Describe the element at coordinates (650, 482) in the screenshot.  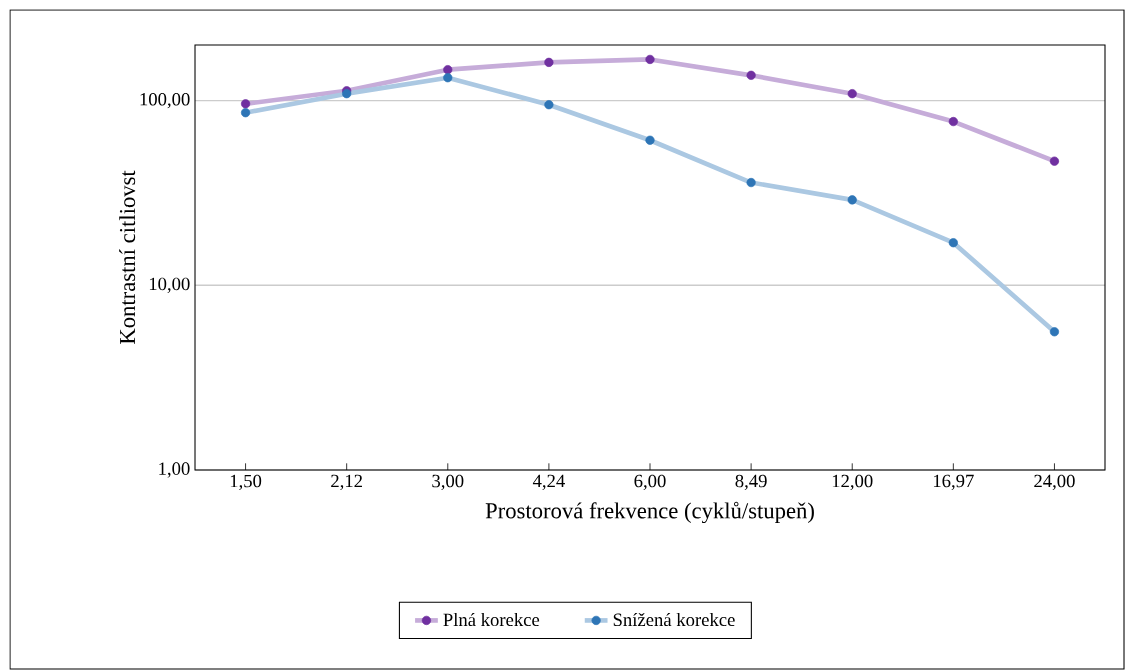
I see `x-tick-label: 6,00` at that location.